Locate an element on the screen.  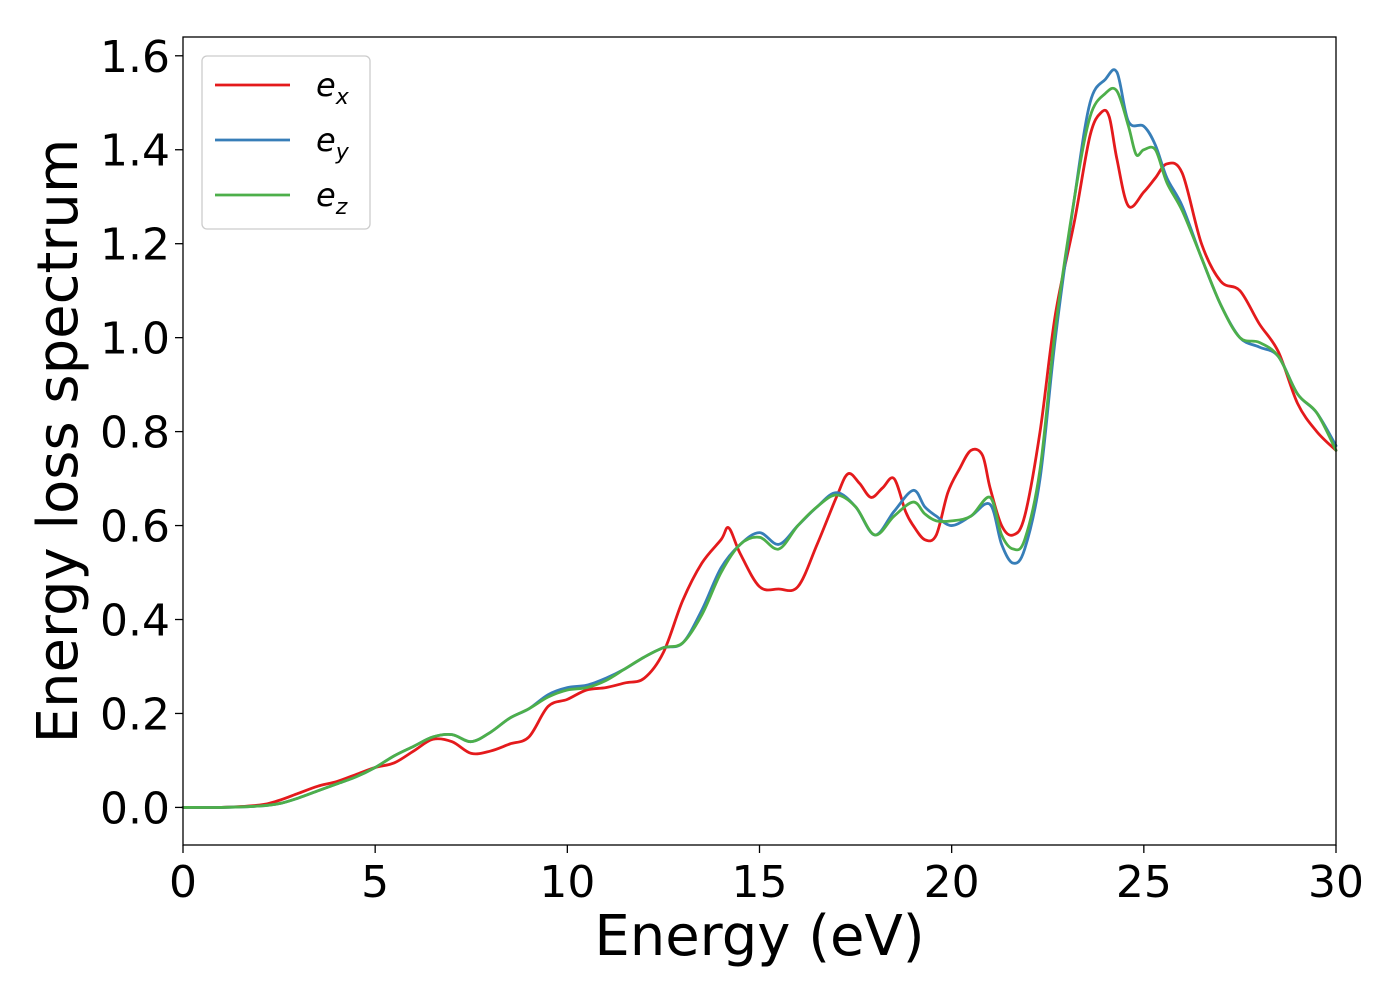
y-tick-label: 0.8 is located at coordinates (135, 433).